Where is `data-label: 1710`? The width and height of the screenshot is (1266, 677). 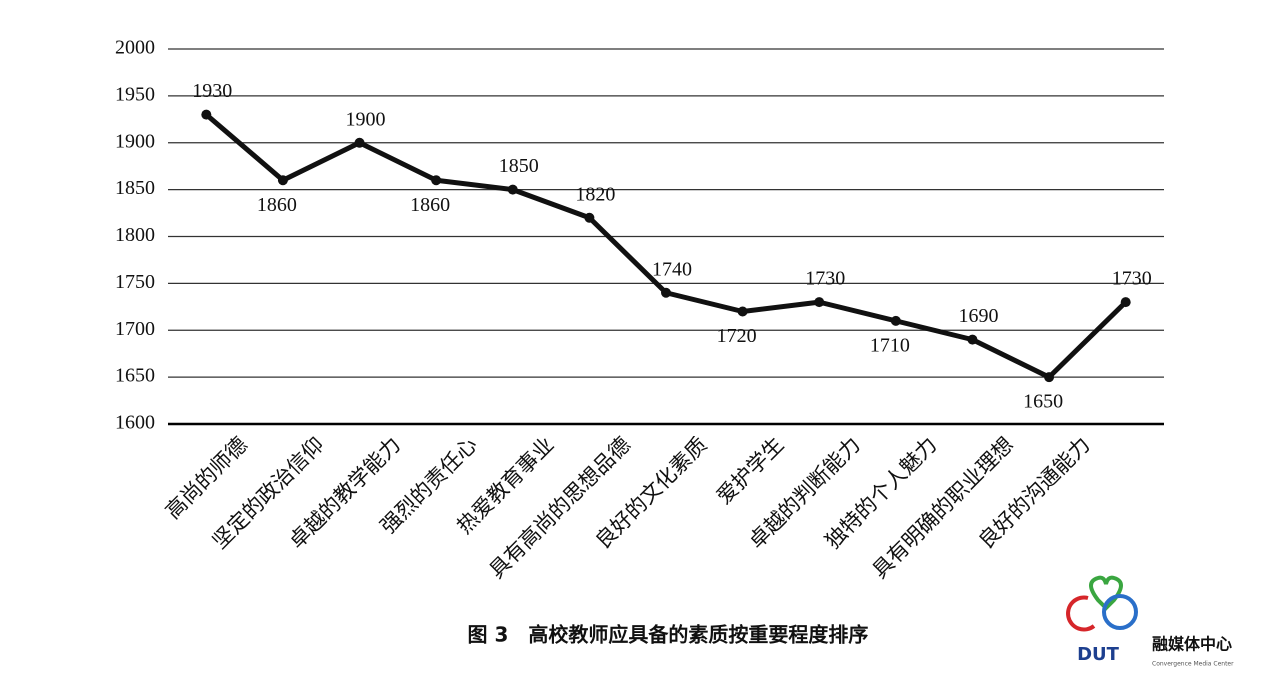
data-label: 1710 is located at coordinates (890, 345).